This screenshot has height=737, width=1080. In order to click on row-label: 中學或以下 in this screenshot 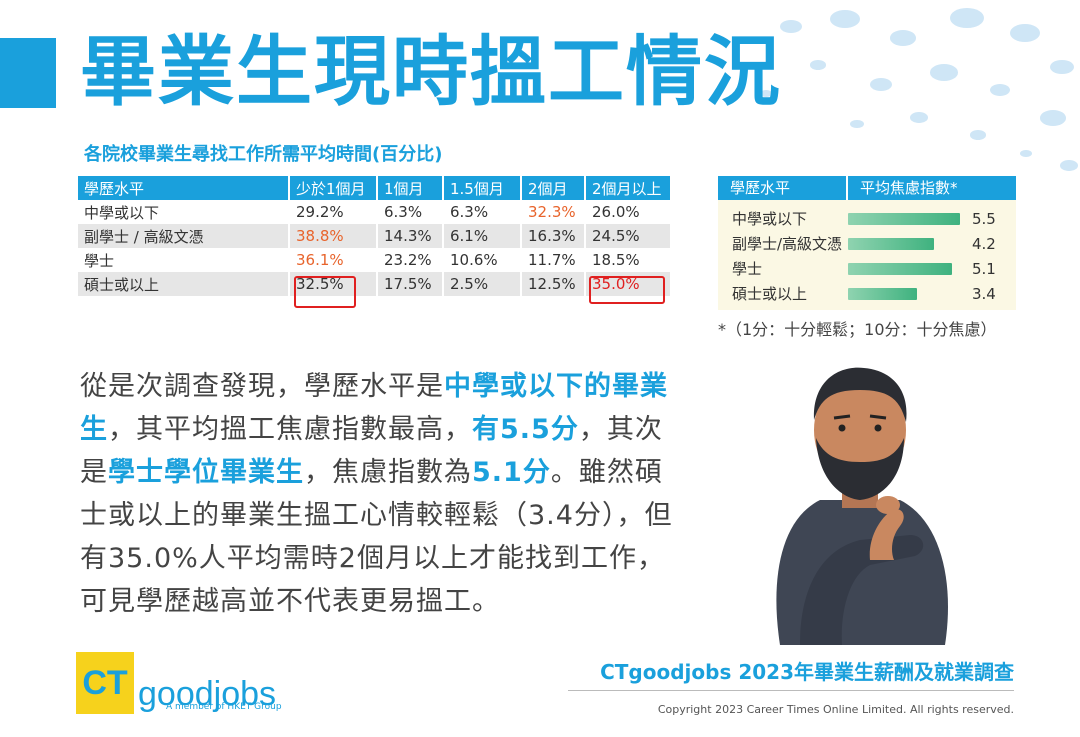, I will do `click(184, 212)`.